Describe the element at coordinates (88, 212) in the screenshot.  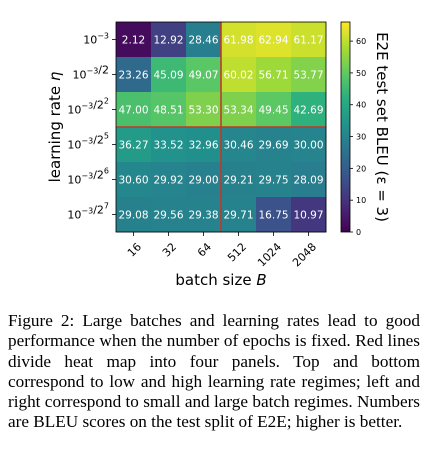
I see `y-tick-label: 10−3/27` at that location.